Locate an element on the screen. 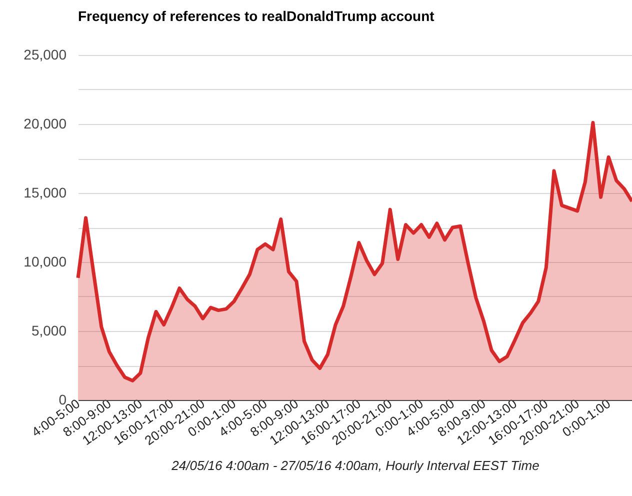 The width and height of the screenshot is (632, 496). y-tick-label: 20,000 is located at coordinates (45, 124).